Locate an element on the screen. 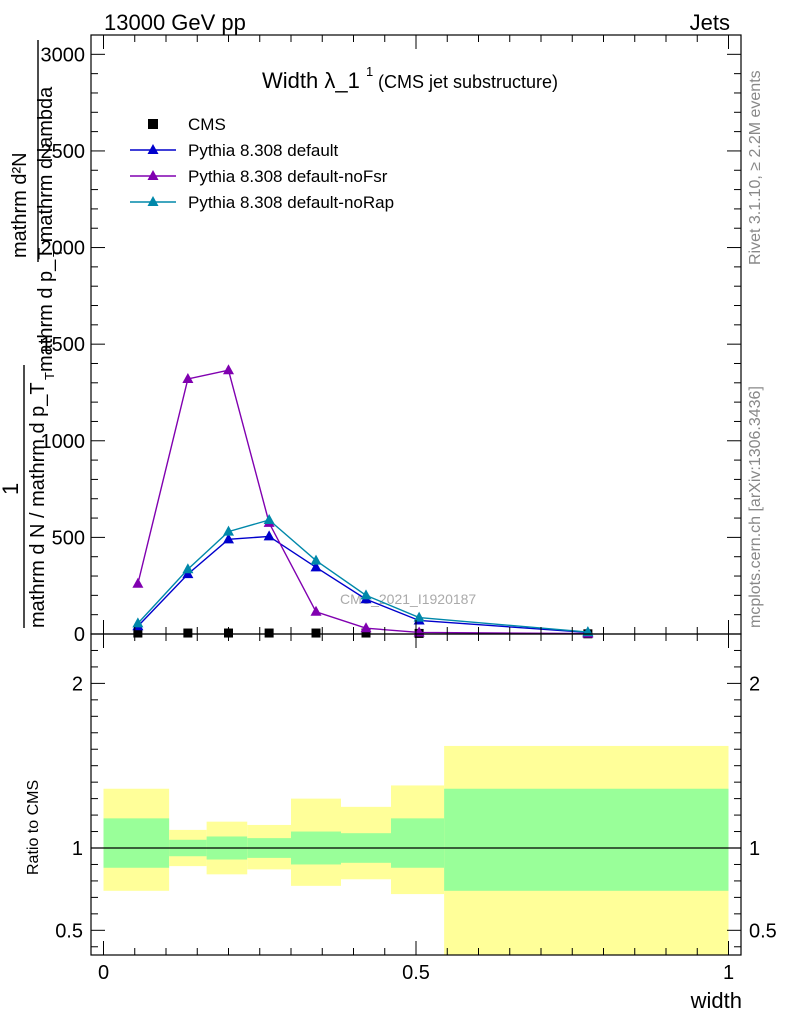 The width and height of the screenshot is (786, 1029). xtick-label-1: 0.5 is located at coordinates (416, 973).